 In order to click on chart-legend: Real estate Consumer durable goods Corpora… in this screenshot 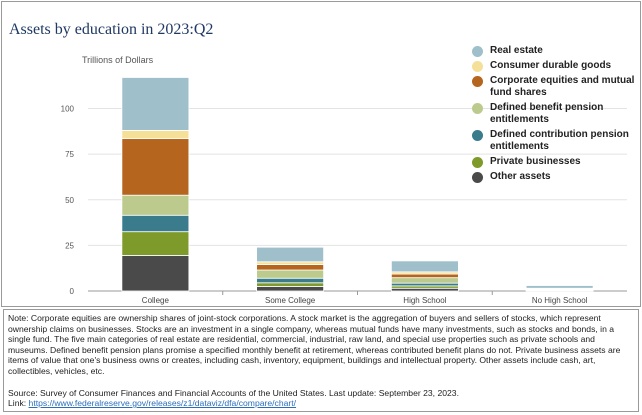, I will do `click(554, 115)`.